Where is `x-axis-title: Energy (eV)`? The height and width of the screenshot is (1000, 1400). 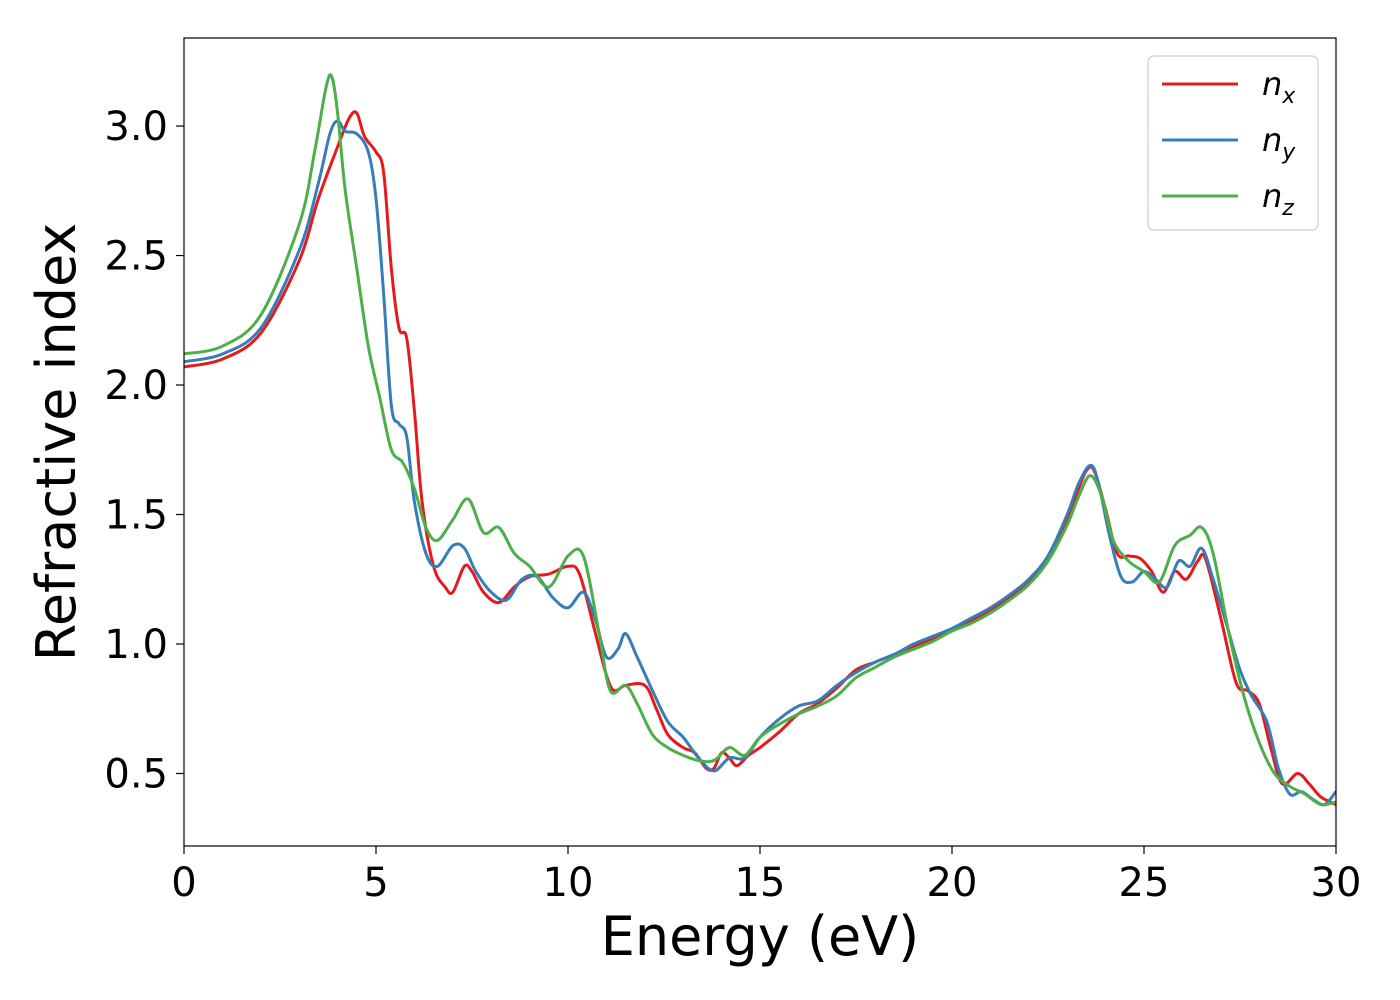 x-axis-title: Energy (eV) is located at coordinates (760, 936).